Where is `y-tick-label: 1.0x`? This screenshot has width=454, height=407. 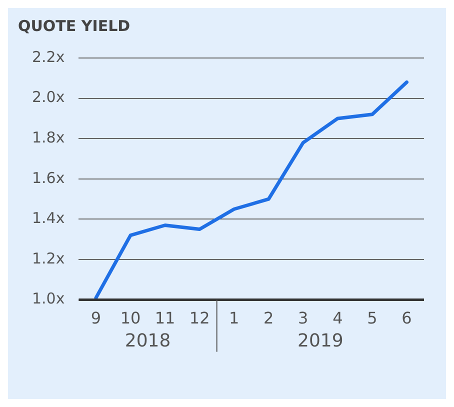 y-tick-label: 1.0x is located at coordinates (48, 299).